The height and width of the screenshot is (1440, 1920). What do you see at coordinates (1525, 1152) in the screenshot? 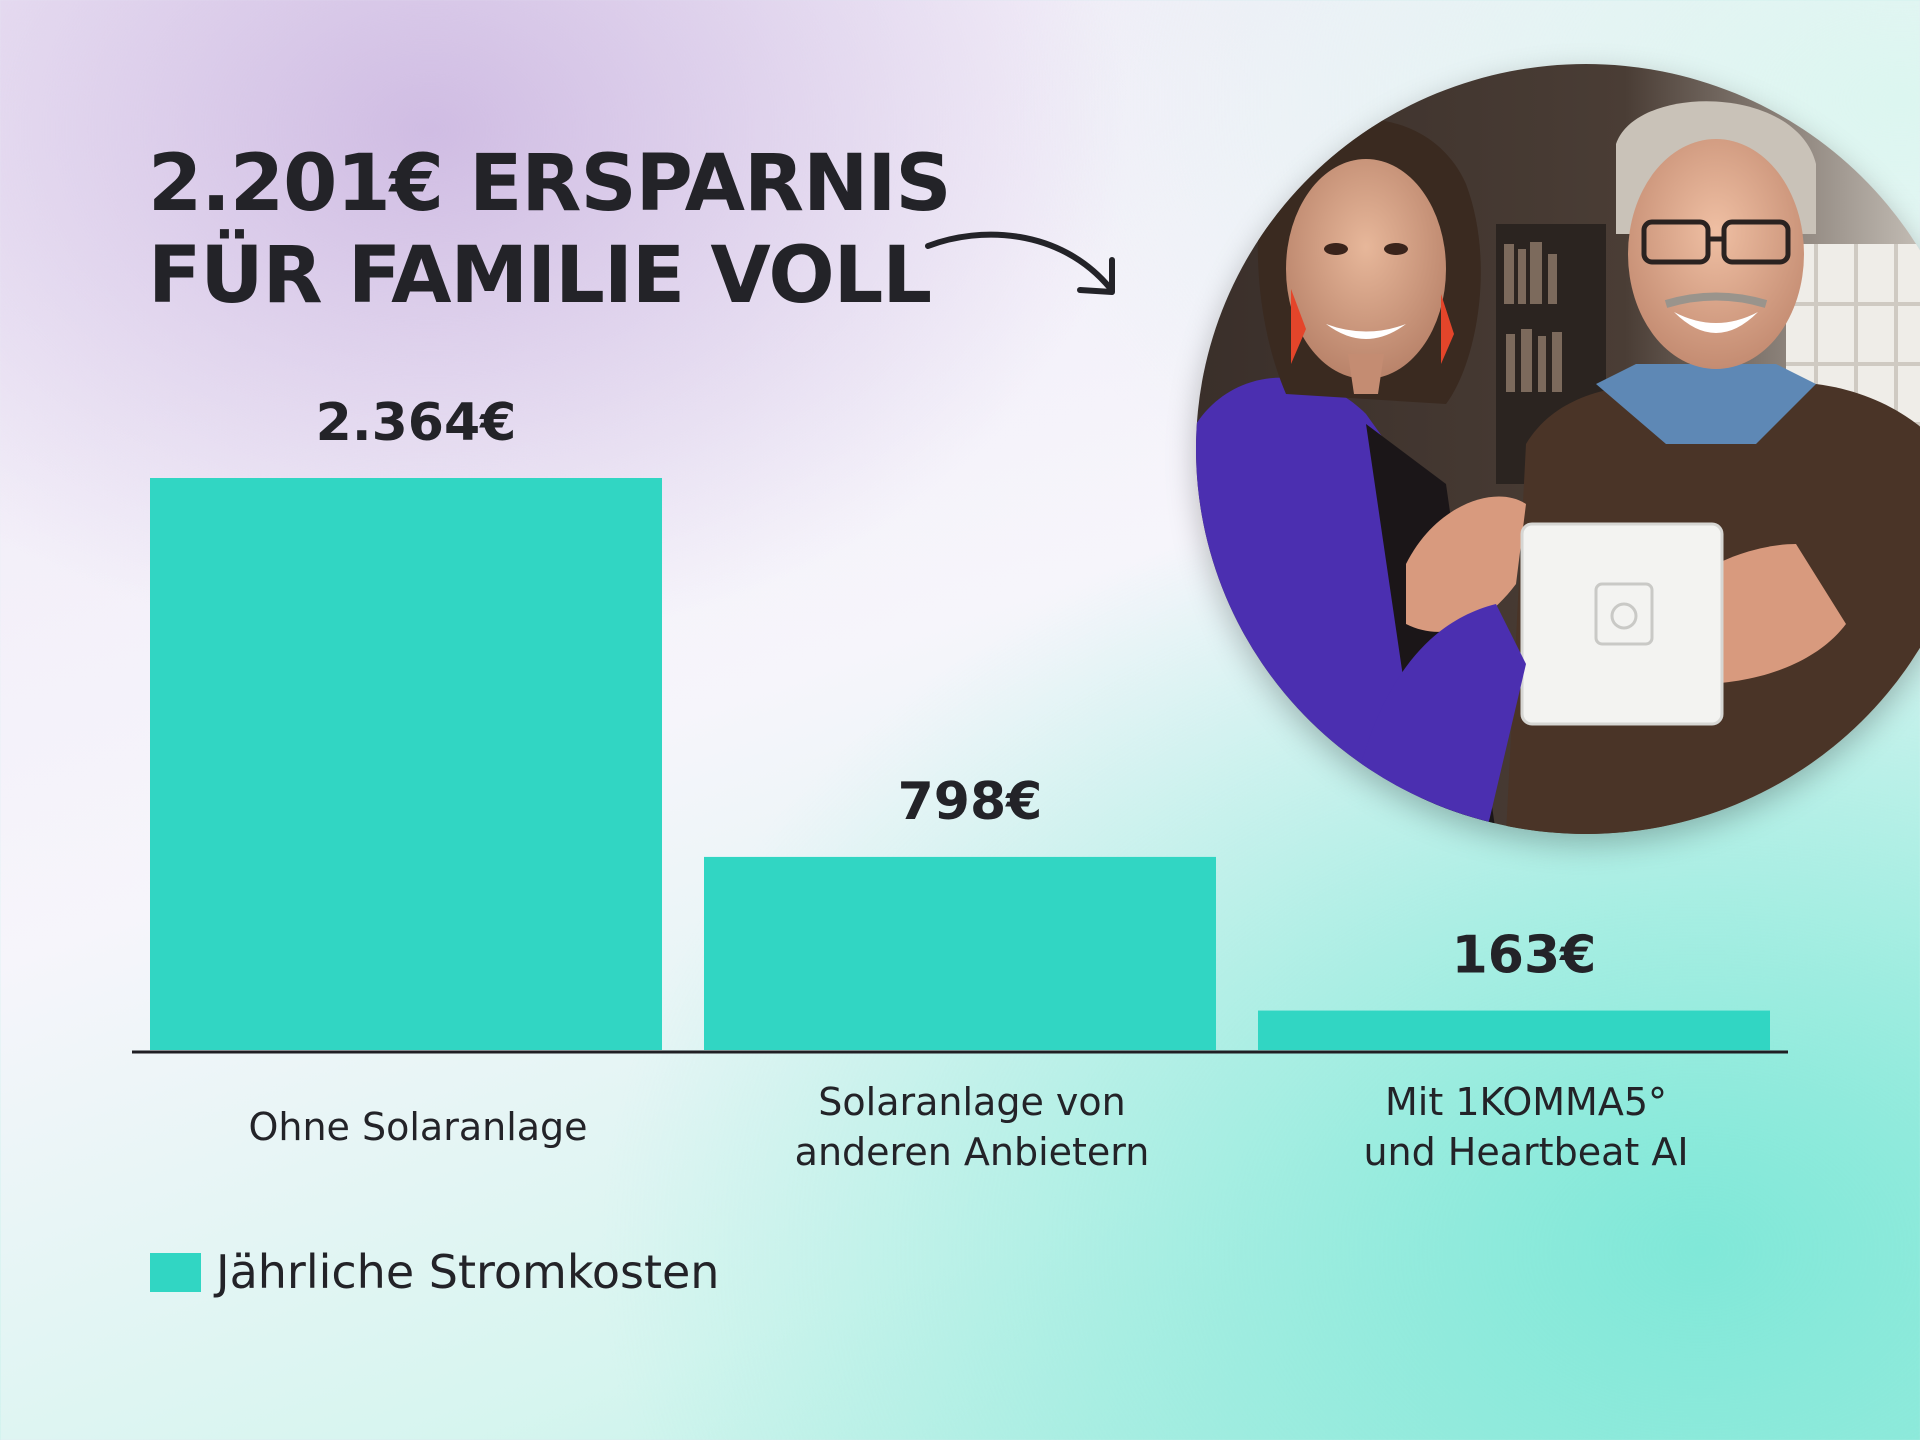
I see `category-label-3-line-2: und Heartbeat AI` at bounding box center [1525, 1152].